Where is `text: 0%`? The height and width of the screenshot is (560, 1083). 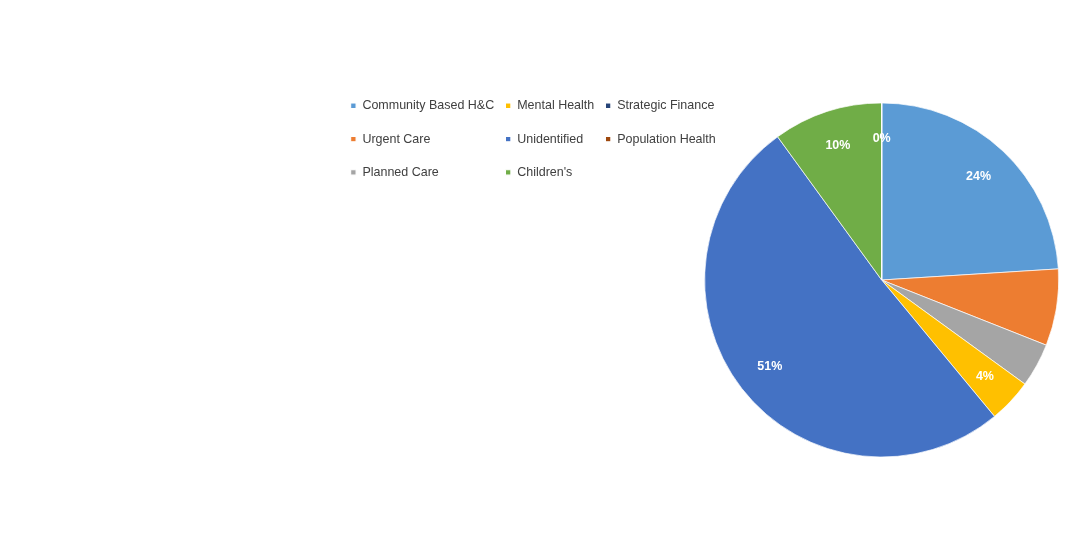
text: 0% is located at coordinates (881, 137).